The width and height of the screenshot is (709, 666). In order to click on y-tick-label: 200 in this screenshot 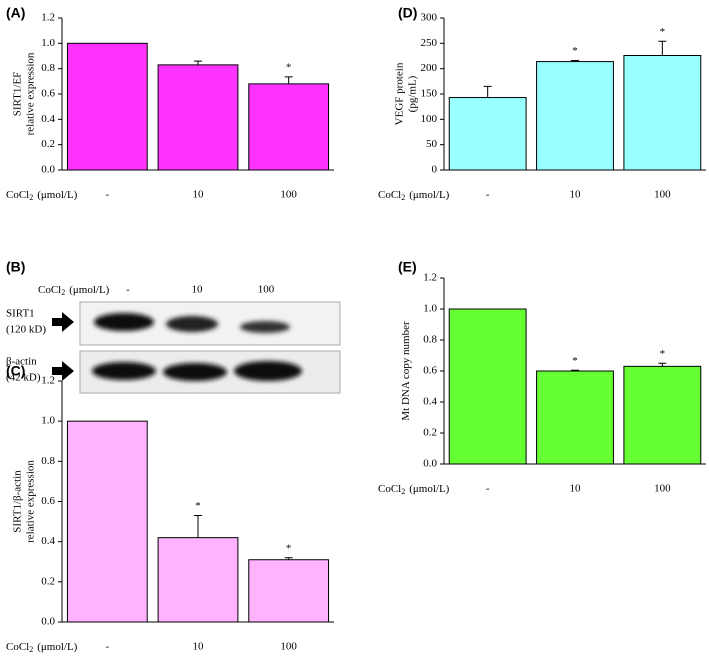, I will do `click(429, 68)`.